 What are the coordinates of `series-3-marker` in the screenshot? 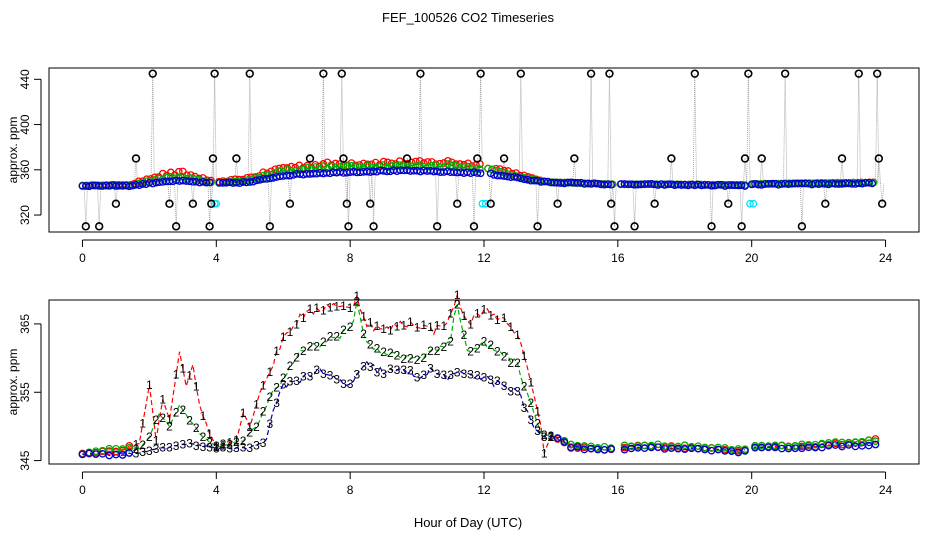 It's located at (102, 453).